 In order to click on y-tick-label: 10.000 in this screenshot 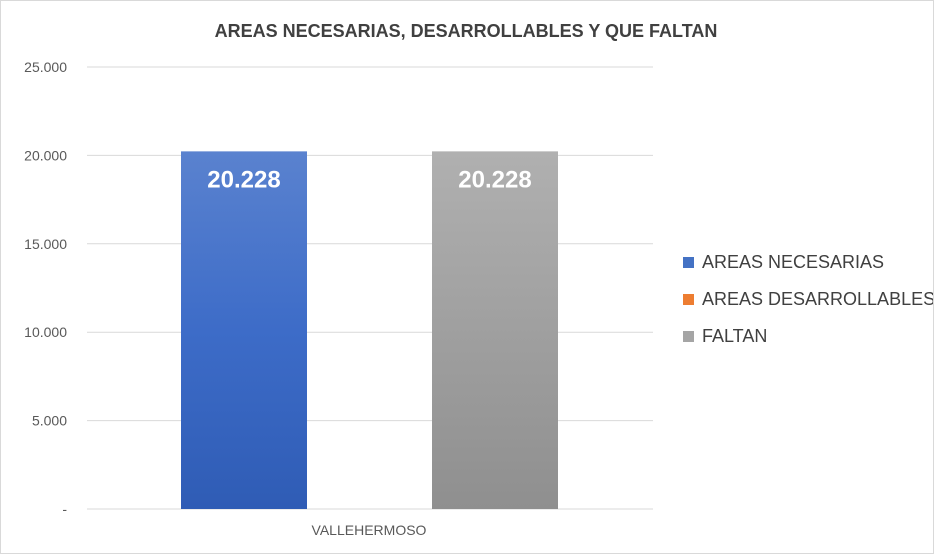, I will do `click(45, 332)`.